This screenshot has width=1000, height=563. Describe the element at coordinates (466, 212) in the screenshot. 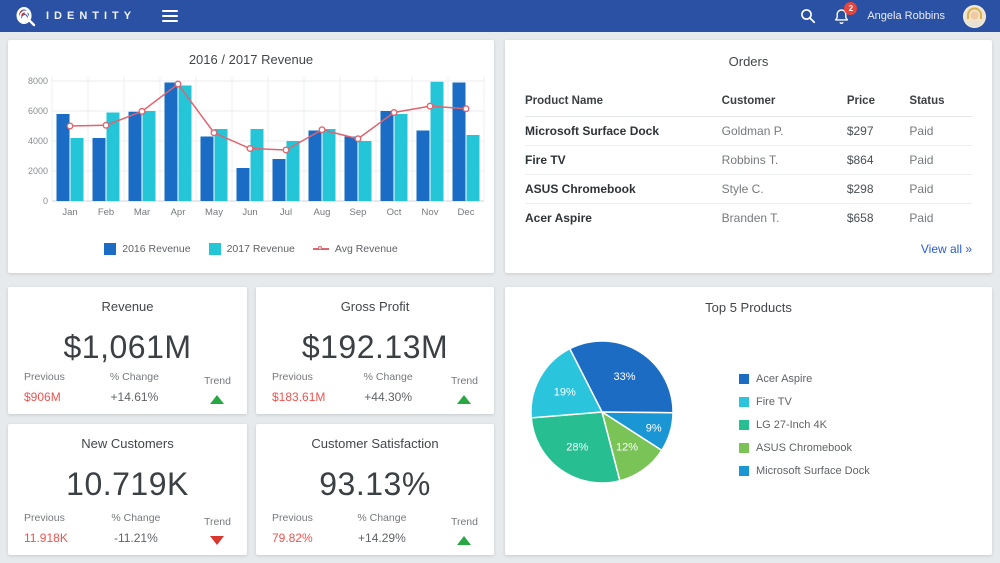

I see `svg-text: Dec` at that location.